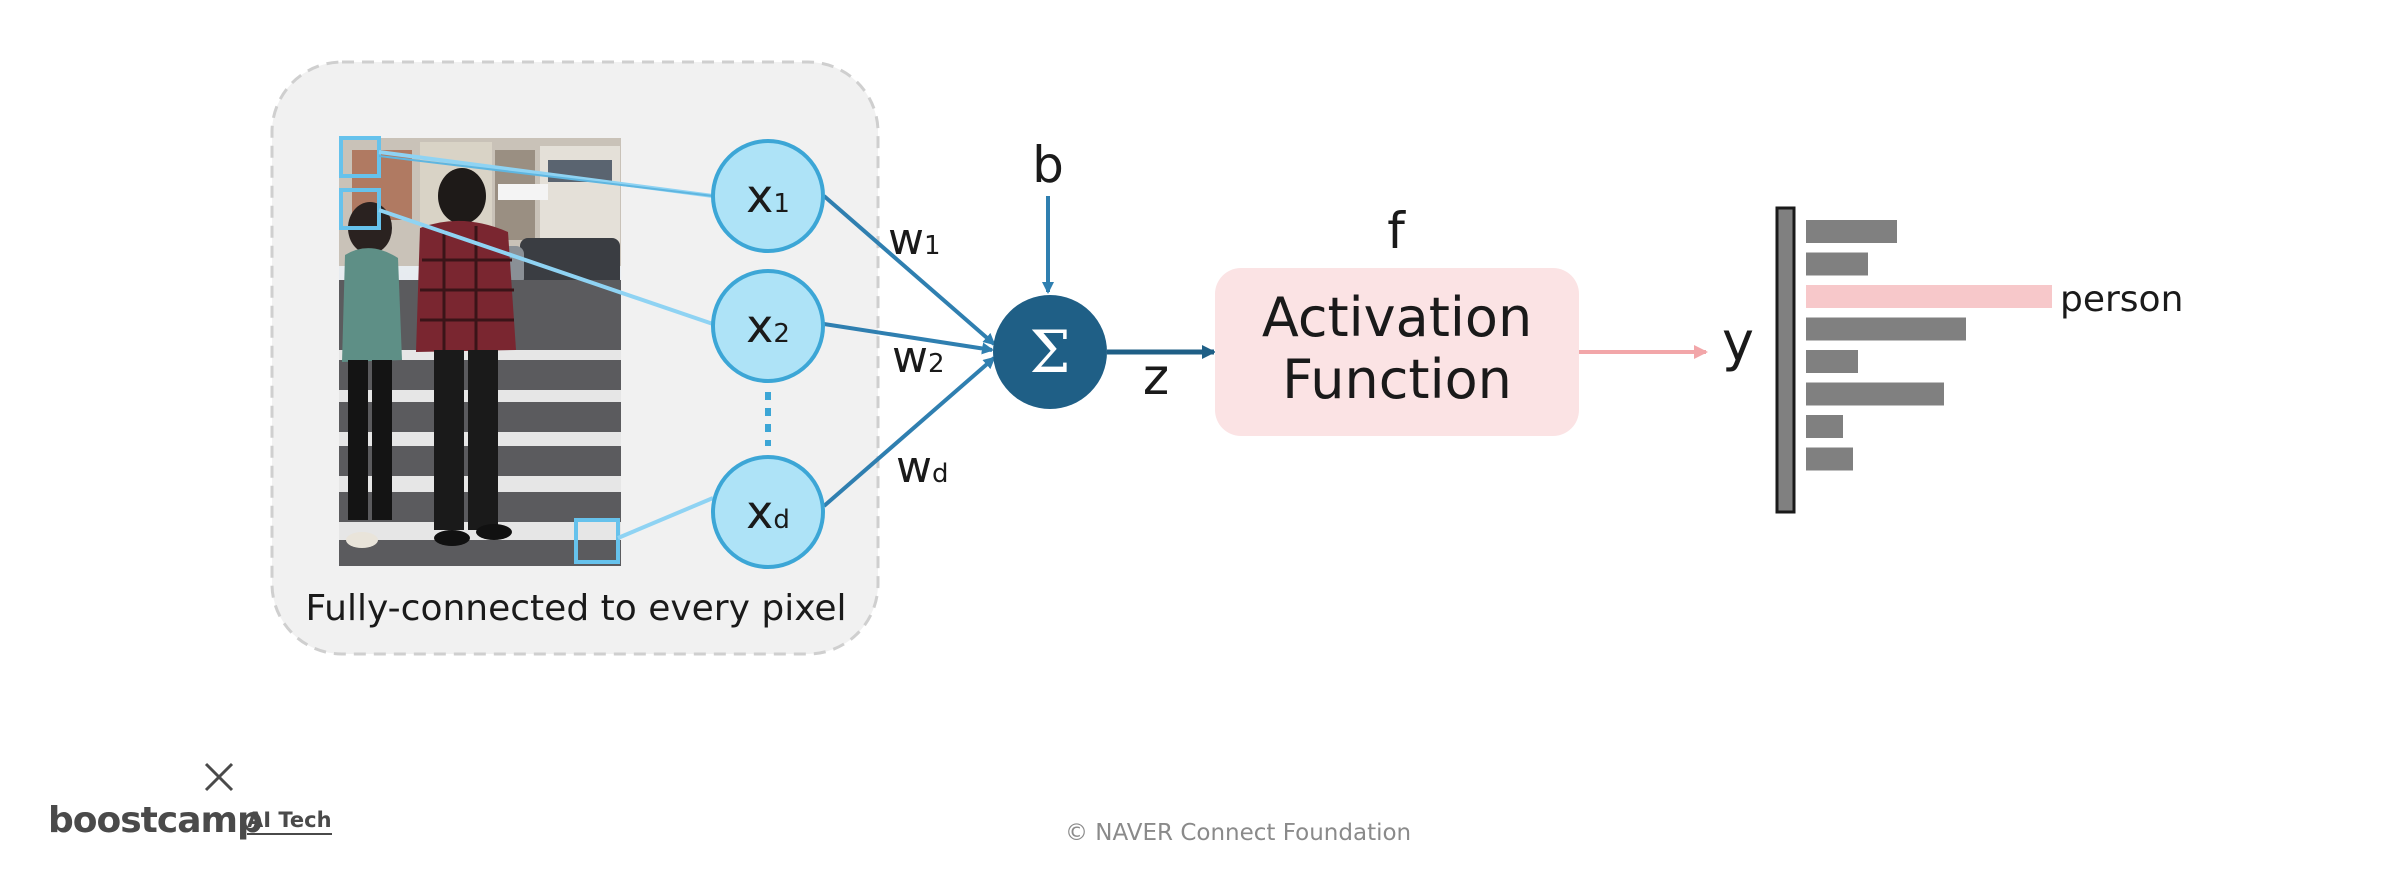 This screenshot has height=872, width=2386. I want to click on weight-label-d: wd, so click(922, 467).